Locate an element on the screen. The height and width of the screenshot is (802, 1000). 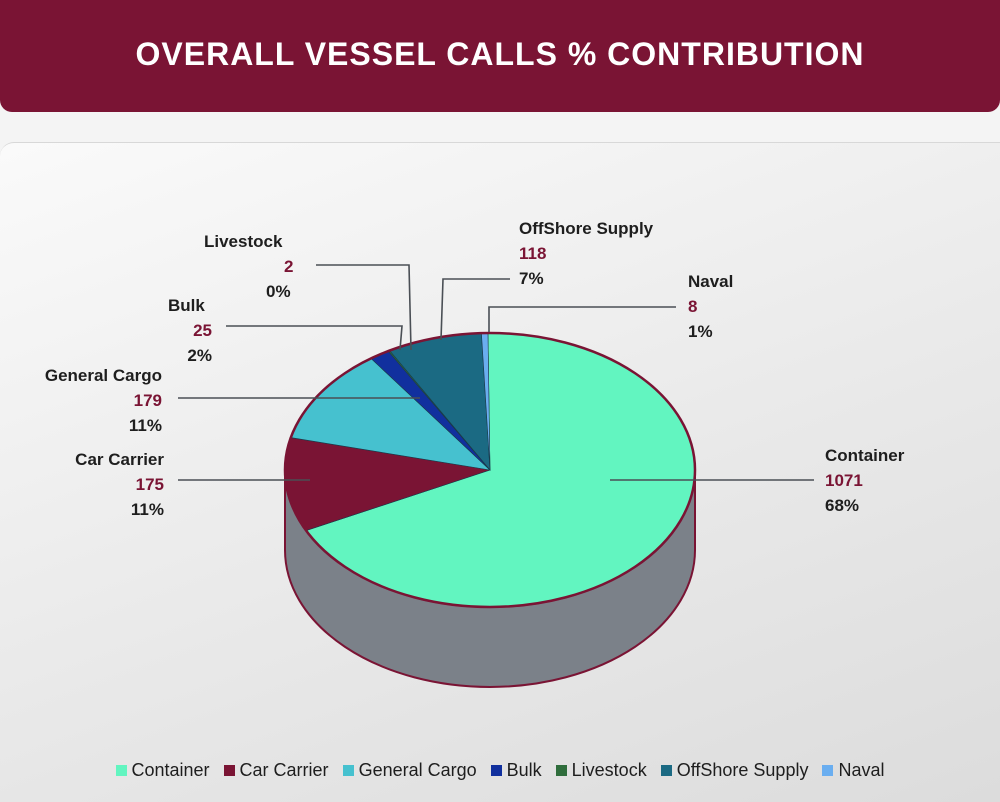
callout-bulk-value: 25 is located at coordinates (202, 330).